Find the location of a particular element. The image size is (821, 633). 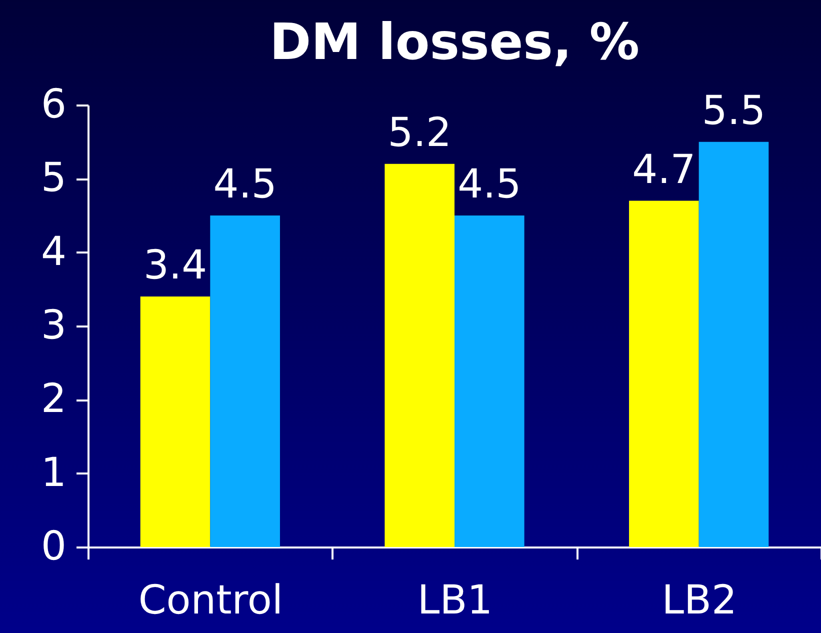

data-label: 3.4 is located at coordinates (175, 265).